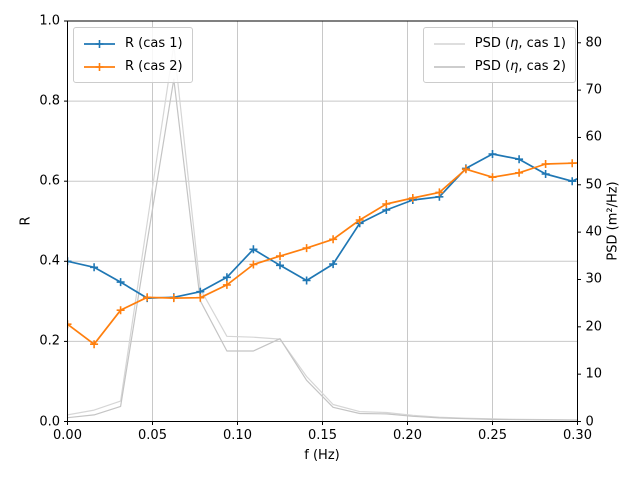 The image size is (640, 480). I want to click on left-y-tick-label: 0.0, so click(49, 421).